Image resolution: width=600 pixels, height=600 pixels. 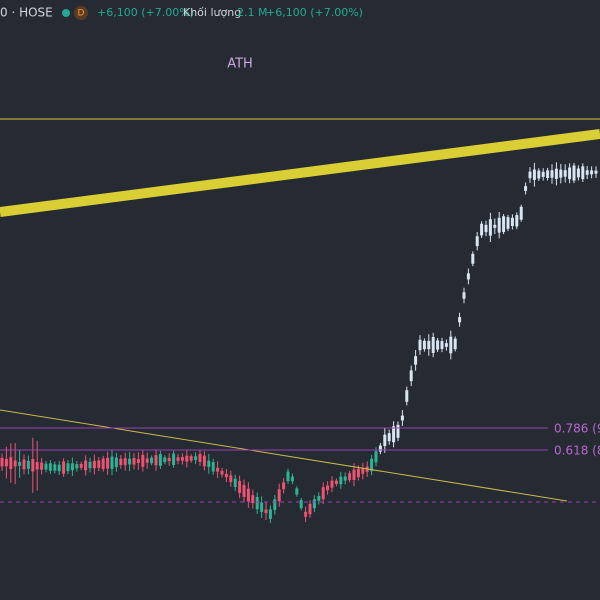 I want to click on fib-label: 0.786 (9, so click(x=577, y=429).